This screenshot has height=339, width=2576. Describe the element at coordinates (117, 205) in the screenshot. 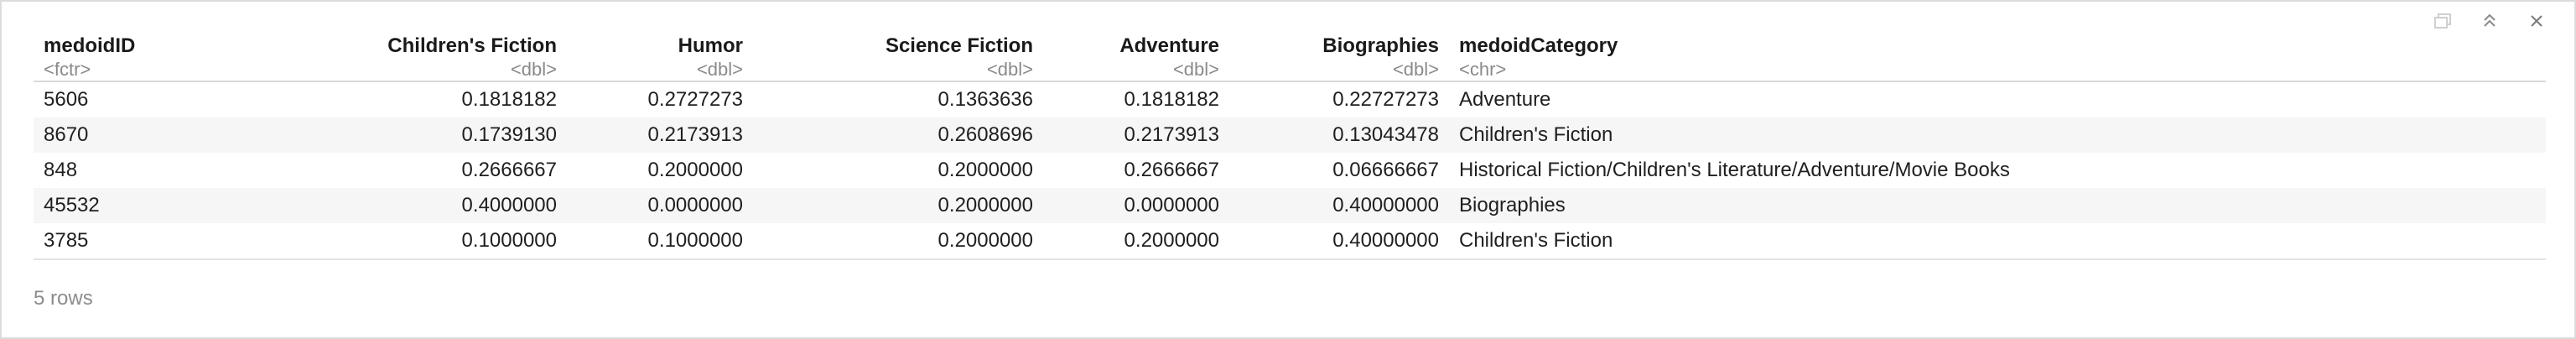

I see `cell-medoidid: 45532` at that location.